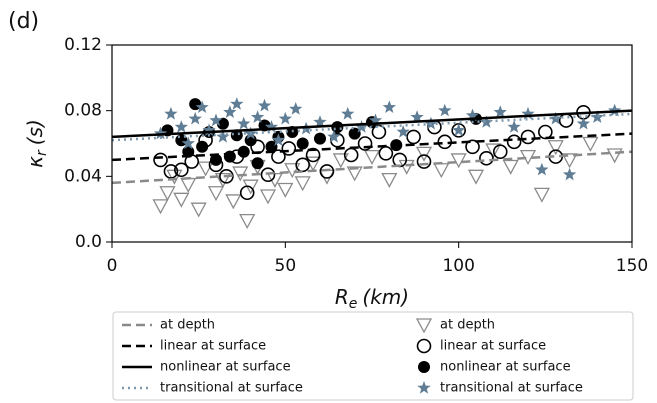  Describe the element at coordinates (83, 111) in the screenshot. I see `y-tick-label: 0.08` at that location.